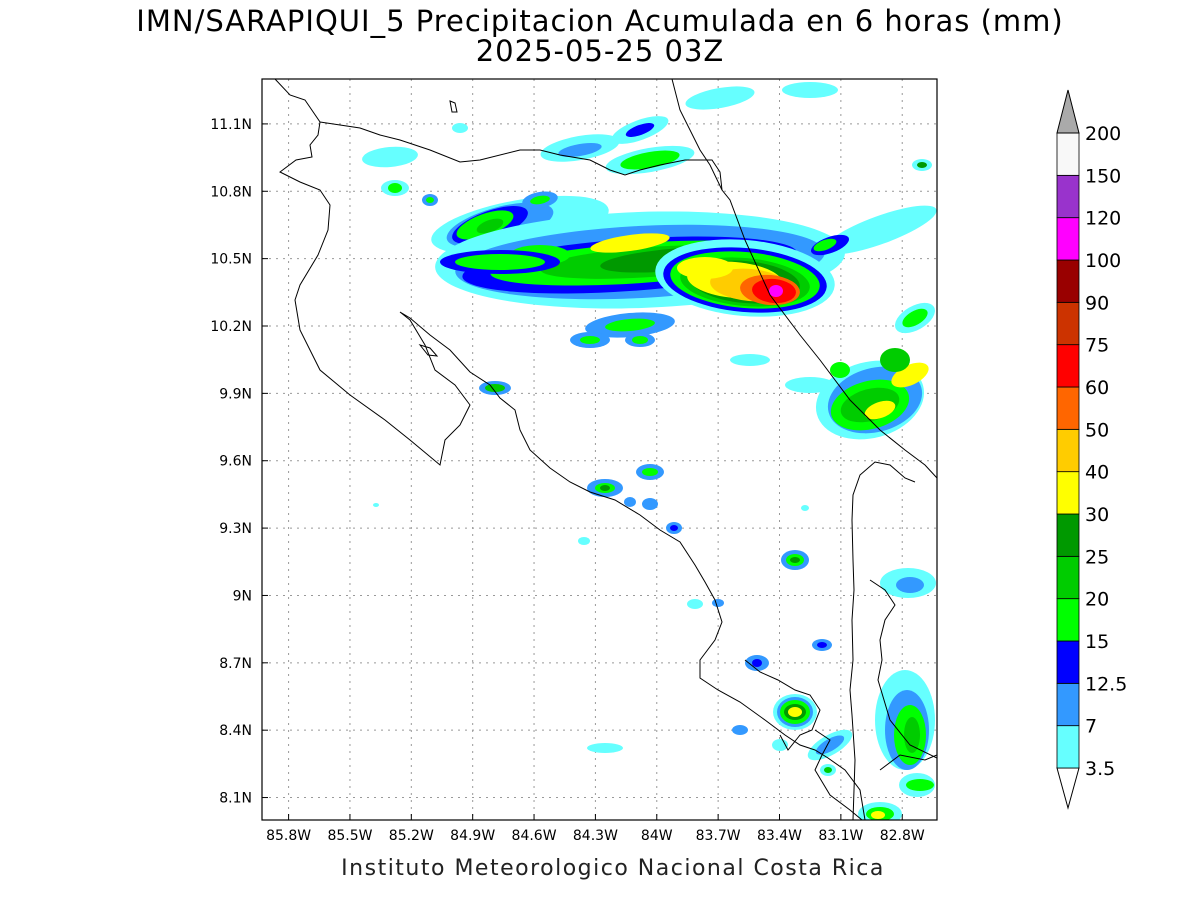 The width and height of the screenshot is (1200, 900). What do you see at coordinates (902, 836) in the screenshot?
I see `lon-tick-label: 82.8W` at bounding box center [902, 836].